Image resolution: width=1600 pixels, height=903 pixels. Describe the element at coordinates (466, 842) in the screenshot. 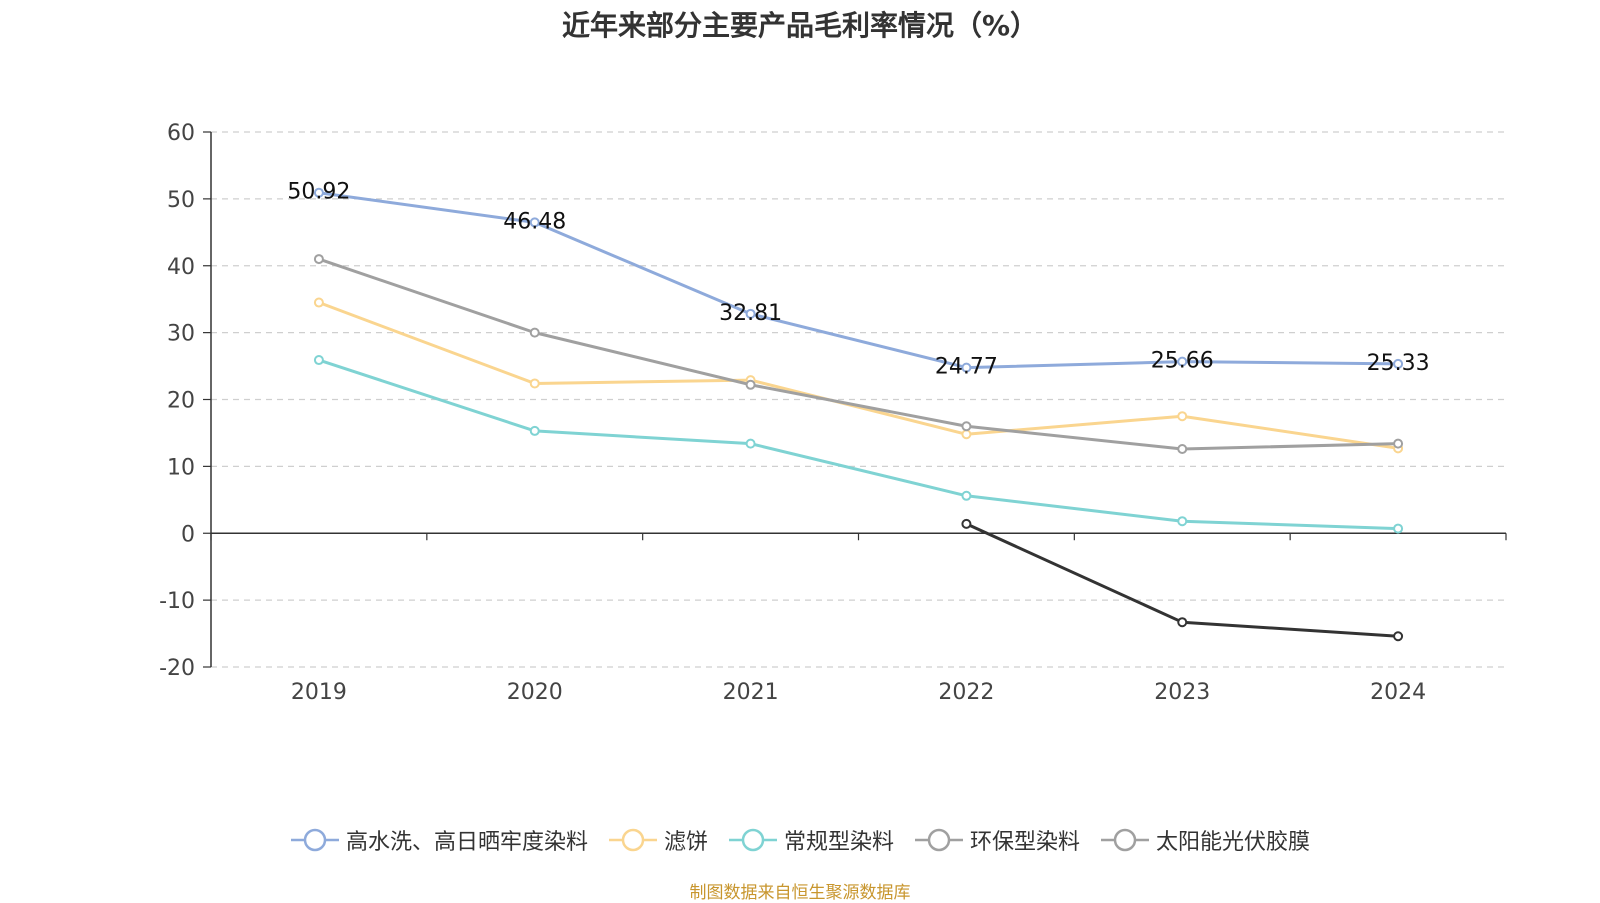

I see `legend-label: 高水洗、高日晒牢度染料` at that location.